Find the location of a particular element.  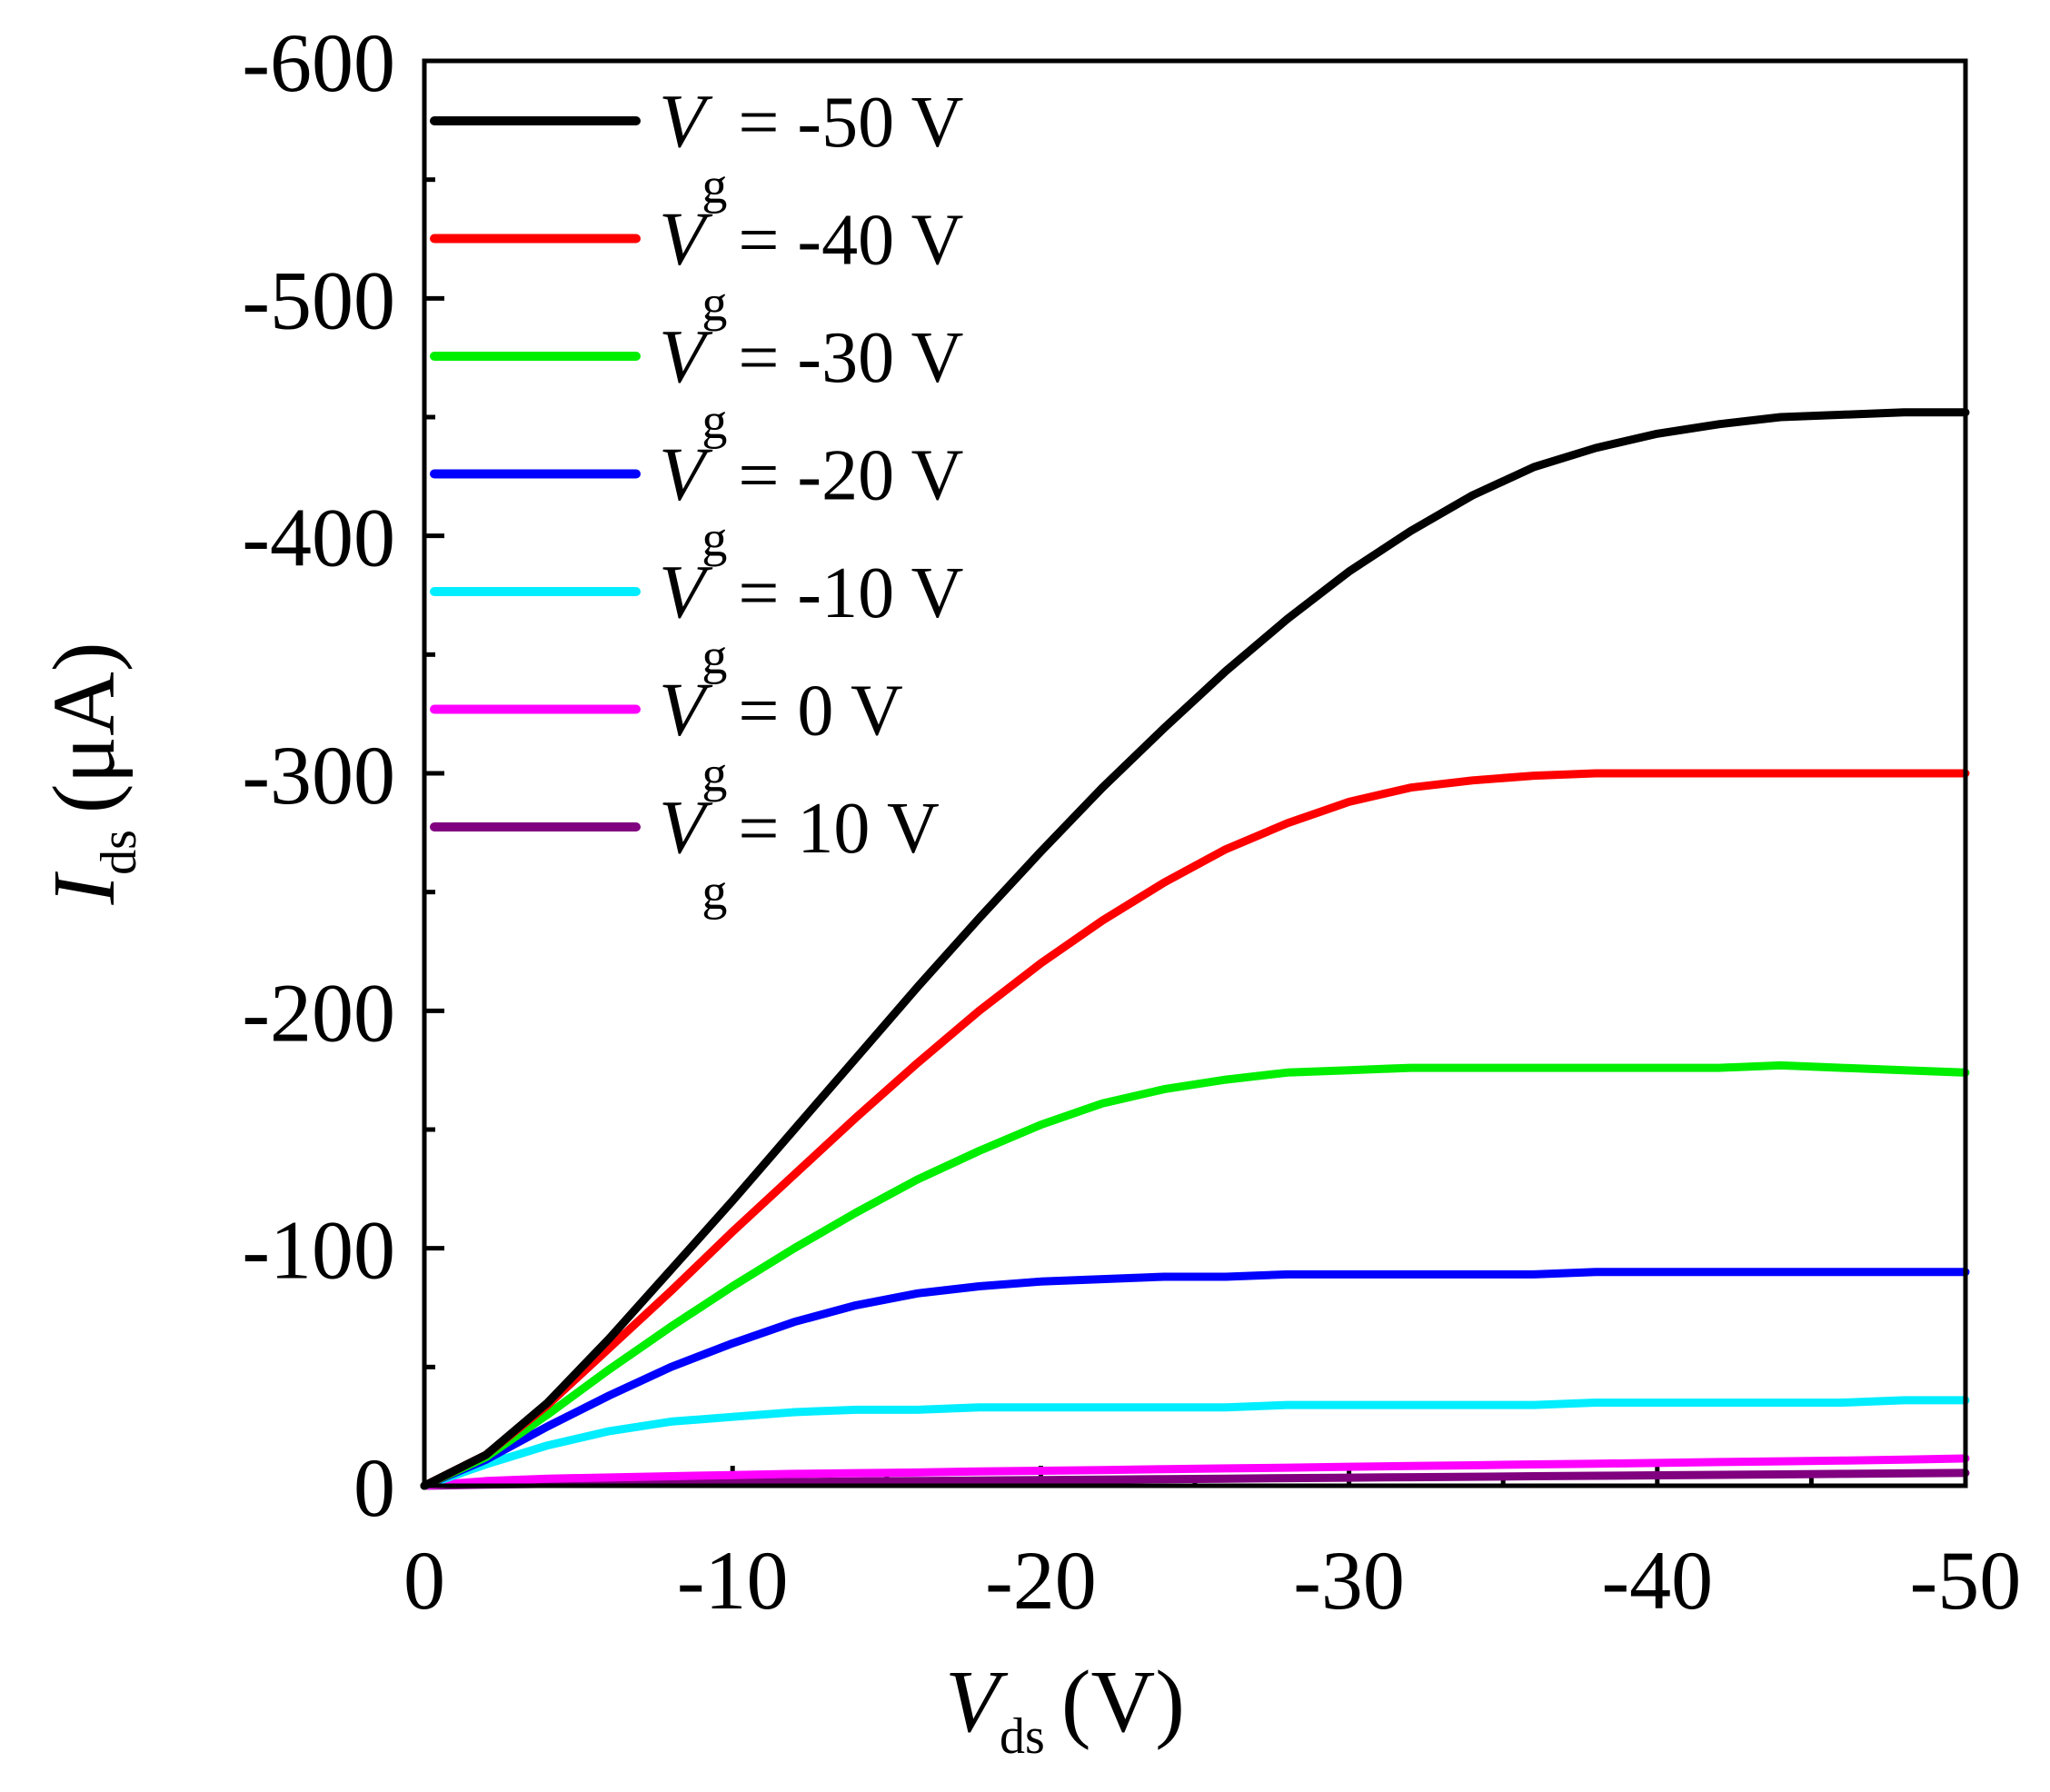

x-tick-label: -20 is located at coordinates (1041, 1580).